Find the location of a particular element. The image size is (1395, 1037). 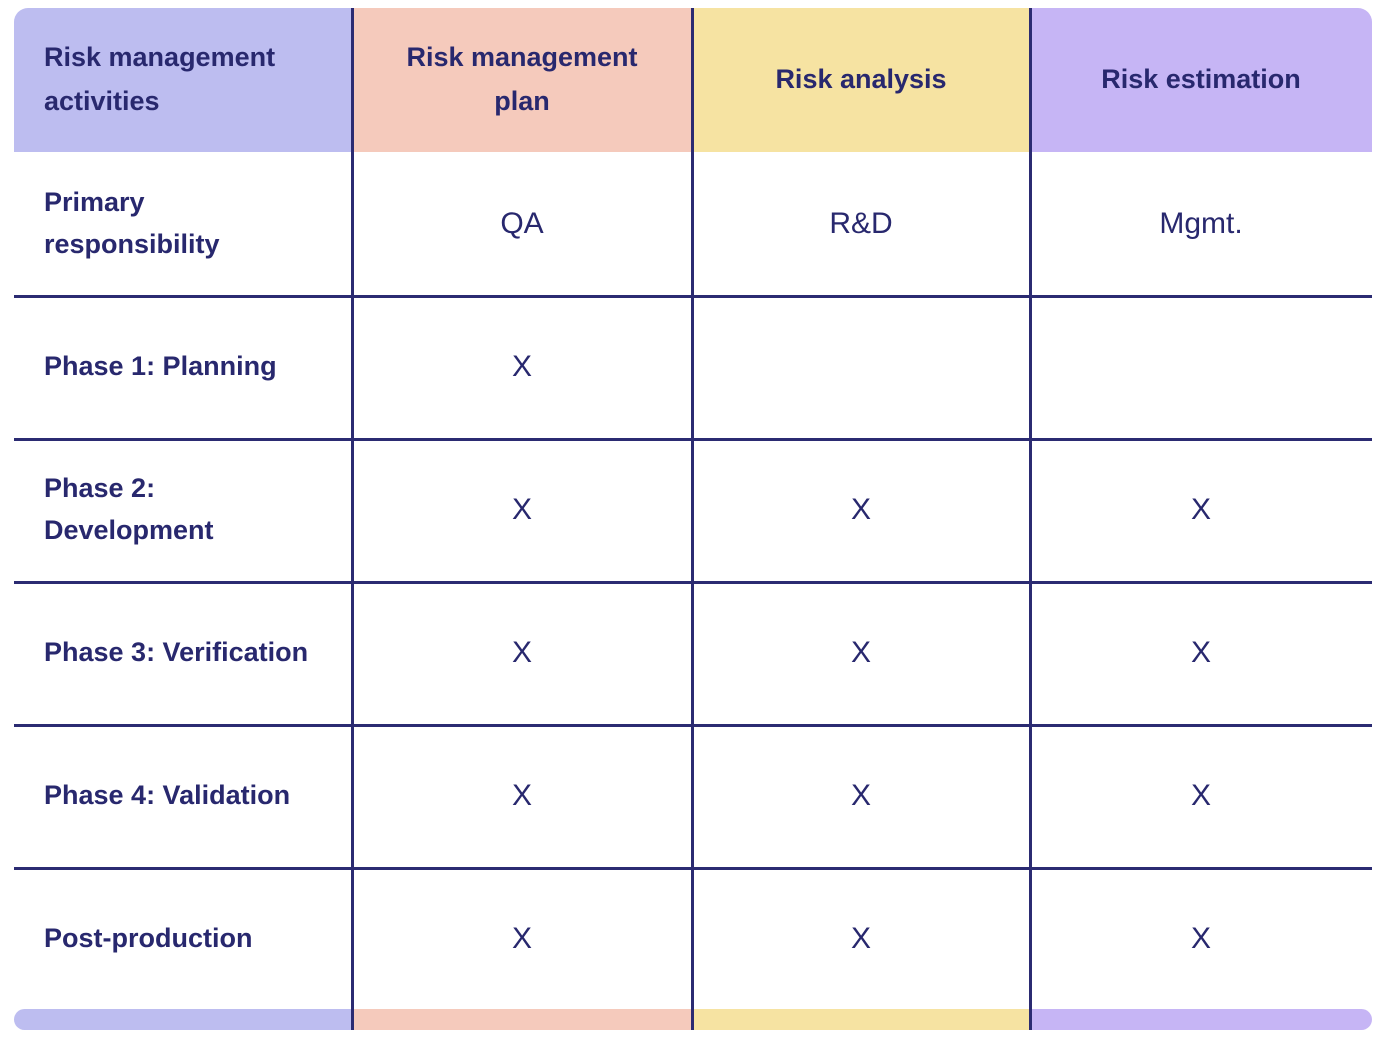

table-cell: QA is located at coordinates (522, 223).